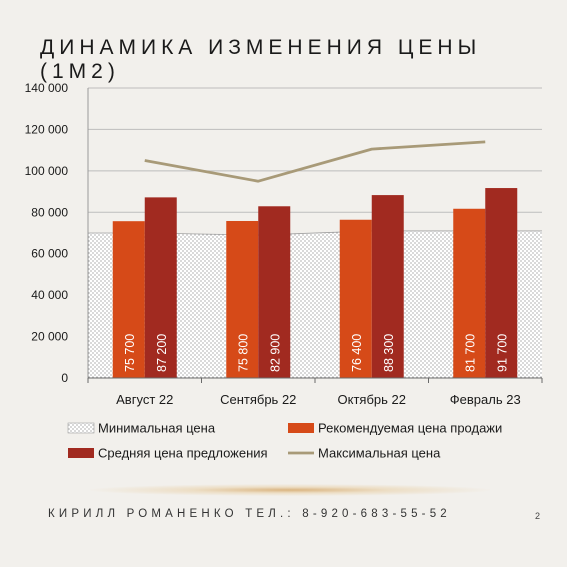  What do you see at coordinates (379, 453) in the screenshot?
I see `legend-label: Максимальная цена` at bounding box center [379, 453].